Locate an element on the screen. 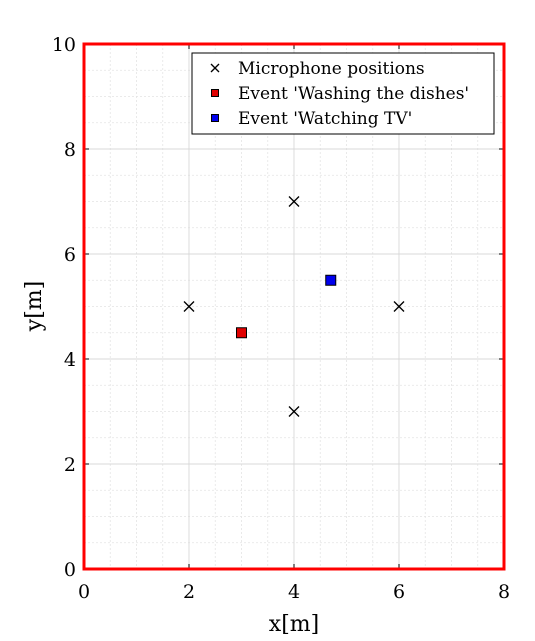 The image size is (535, 641). y-tick-label: 10 is located at coordinates (64, 45).